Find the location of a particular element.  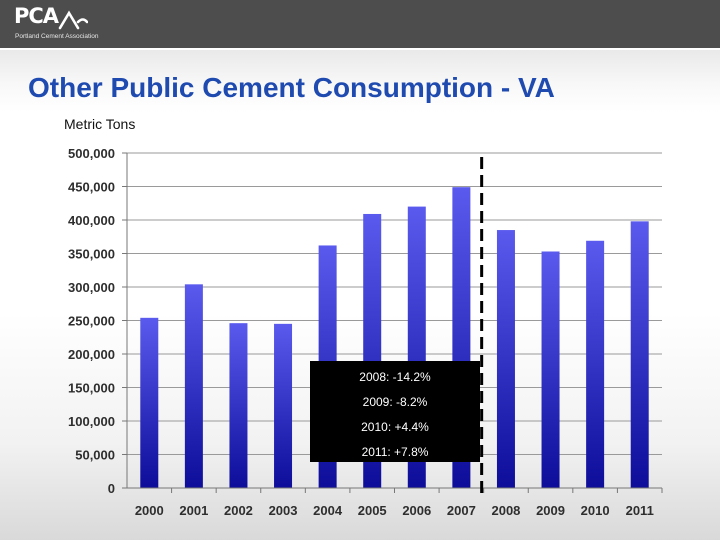

pca-logo: PCA Portland Cement Association is located at coordinates (74, 24).